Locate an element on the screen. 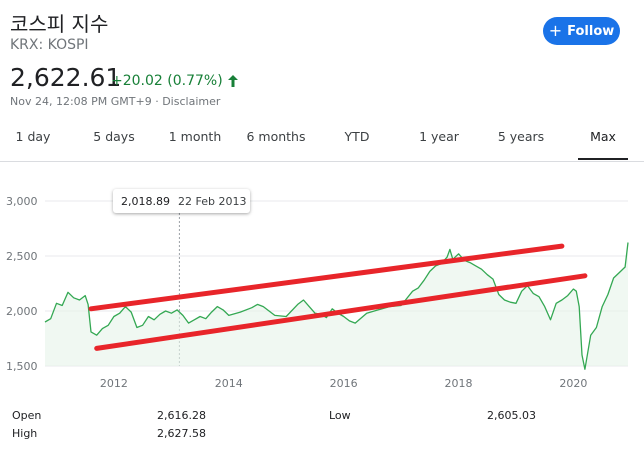 The width and height of the screenshot is (644, 455). y-tick-label: 2,000 is located at coordinates (22, 311).